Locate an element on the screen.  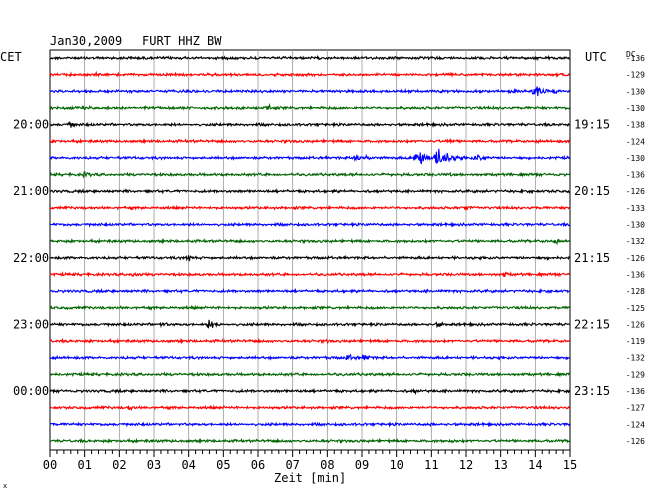
x-tick-label: 09 is located at coordinates (362, 465).